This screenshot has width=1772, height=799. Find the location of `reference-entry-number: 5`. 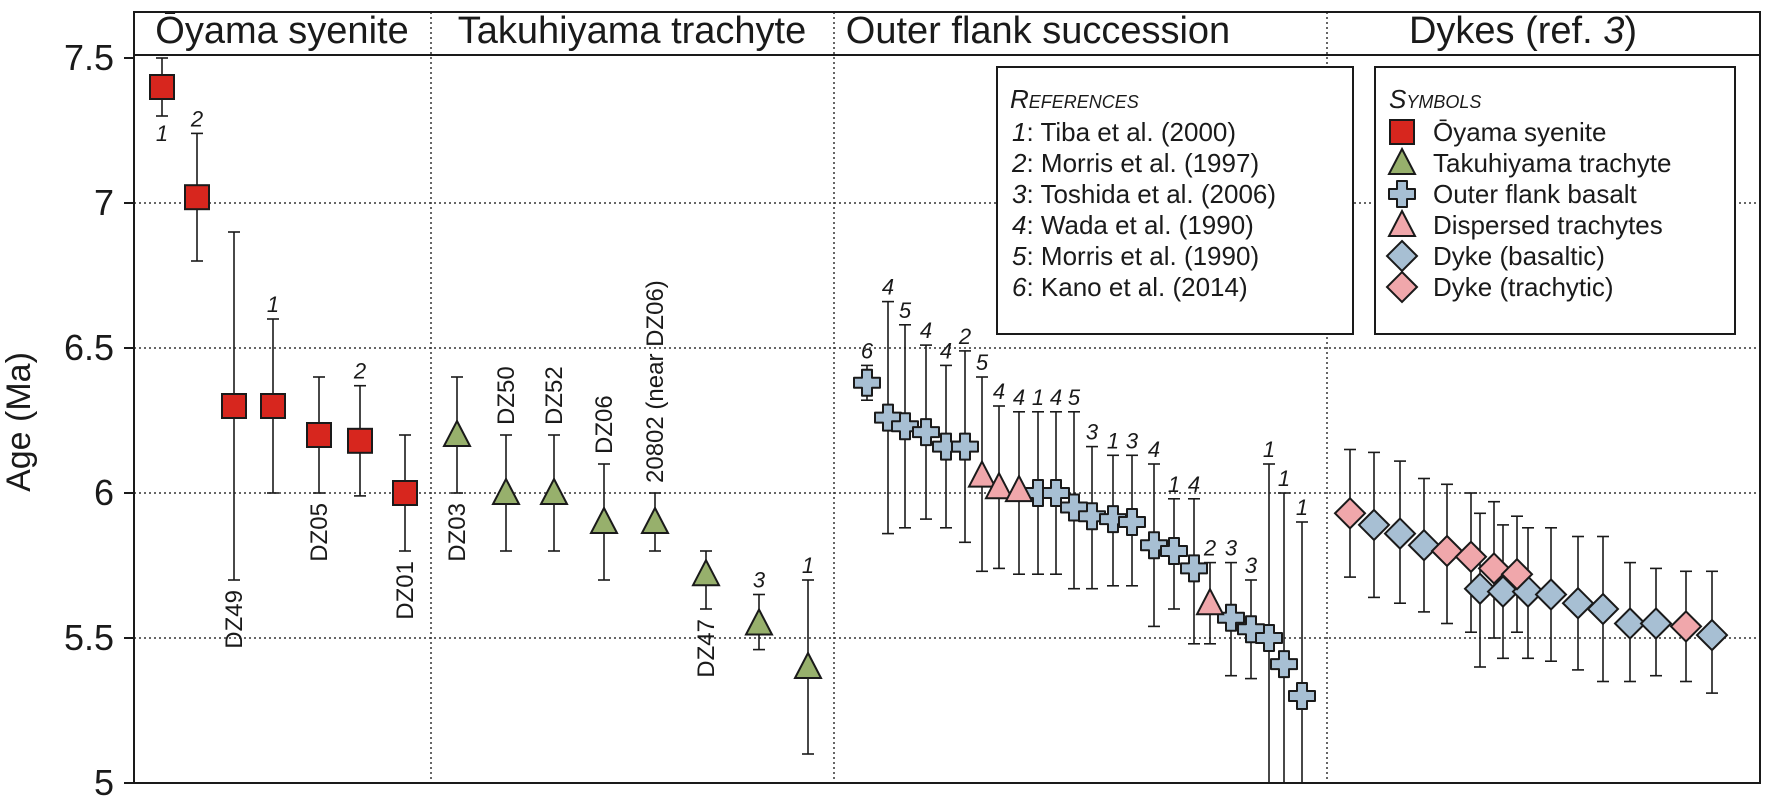

reference-entry-number: 5 is located at coordinates (1019, 256).